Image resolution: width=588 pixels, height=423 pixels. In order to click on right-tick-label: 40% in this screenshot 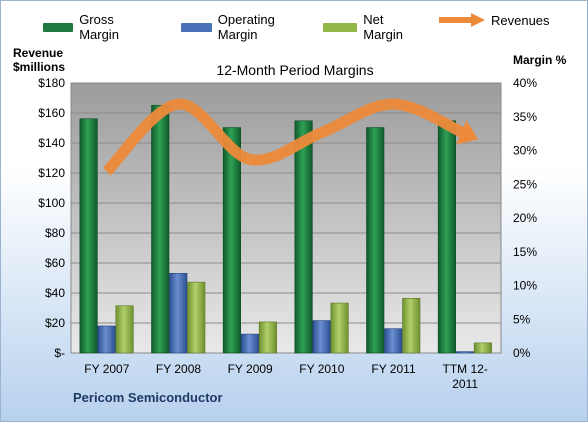, I will do `click(525, 83)`.